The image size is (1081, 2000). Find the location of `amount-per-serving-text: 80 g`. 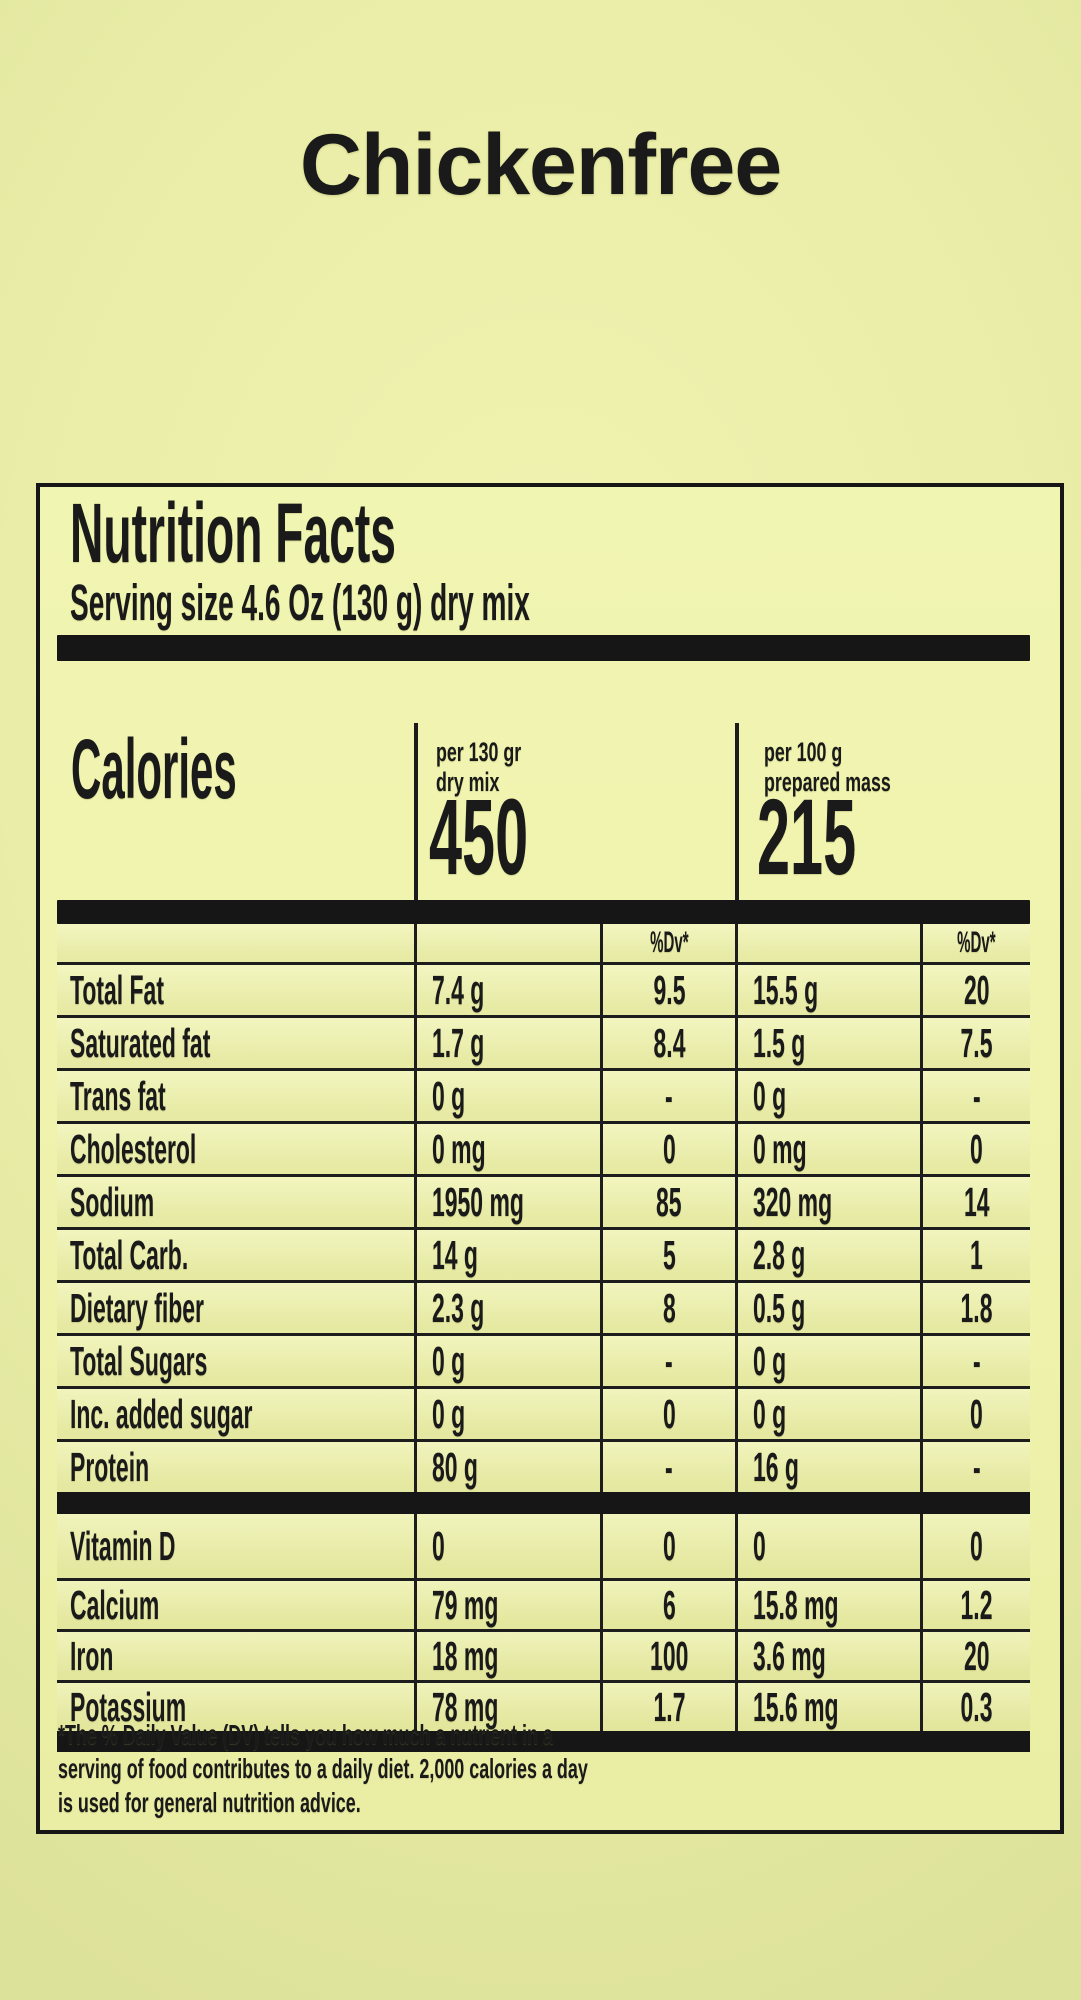

amount-per-serving-text: 80 g is located at coordinates (455, 1466).